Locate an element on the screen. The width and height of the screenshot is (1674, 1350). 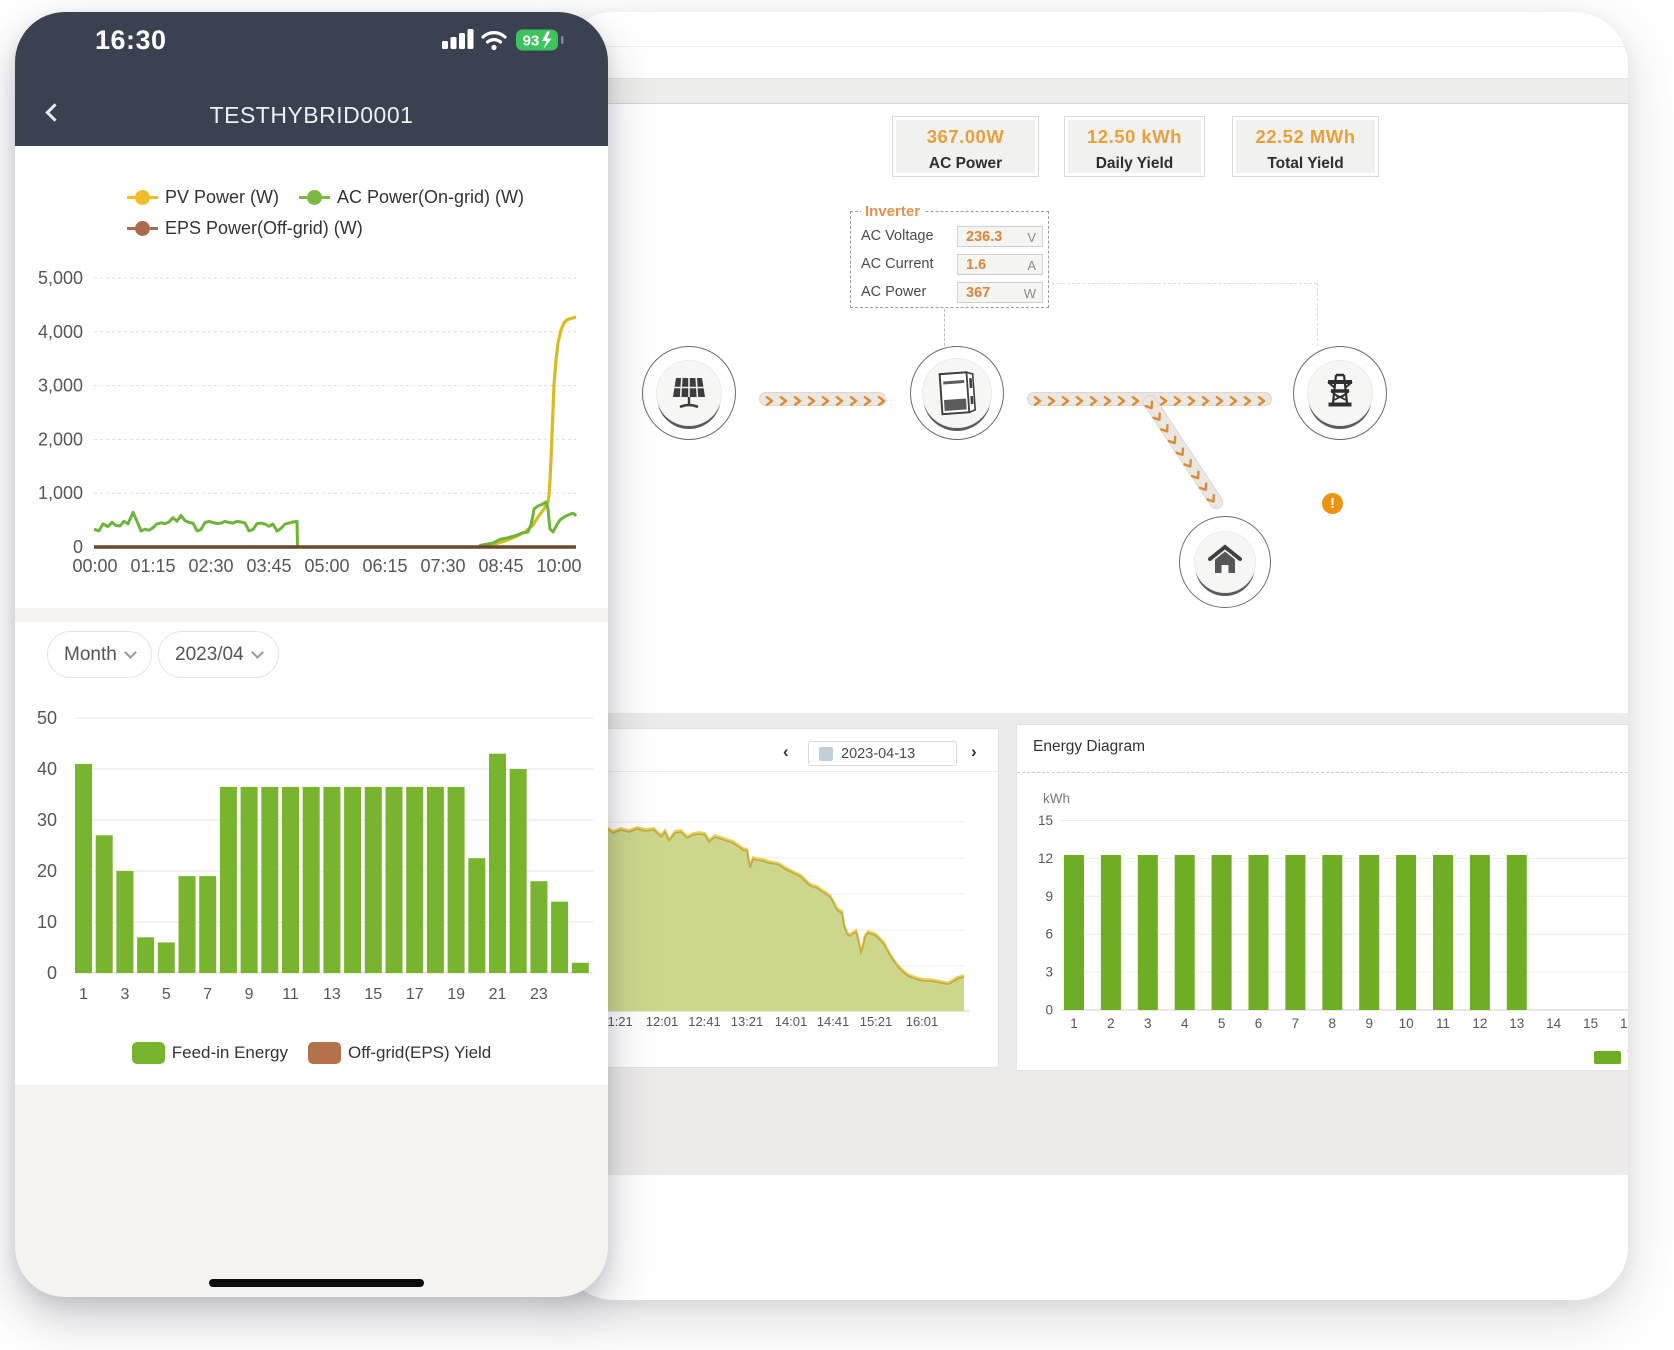
svg-text: 50 is located at coordinates (47, 718).